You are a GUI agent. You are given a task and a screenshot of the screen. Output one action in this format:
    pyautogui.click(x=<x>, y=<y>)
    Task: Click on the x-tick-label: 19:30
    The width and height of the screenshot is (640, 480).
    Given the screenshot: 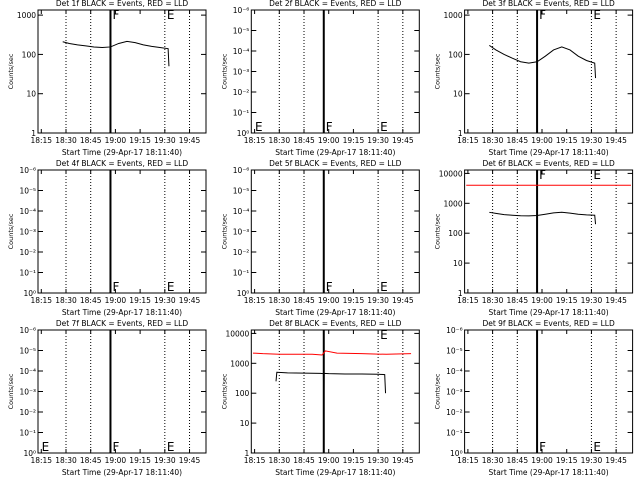 What is the action you would take?
    pyautogui.click(x=378, y=460)
    